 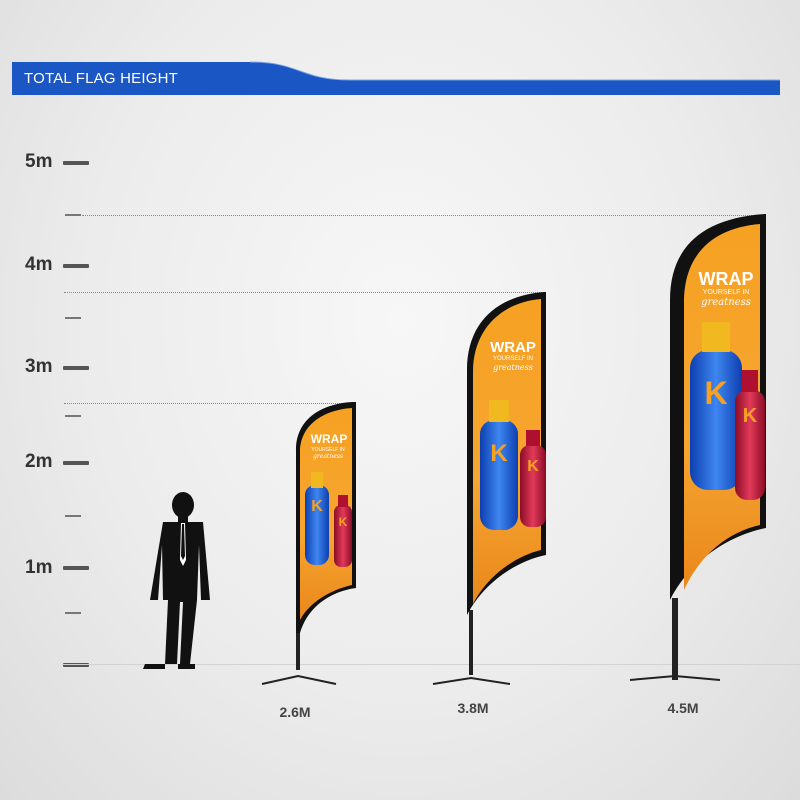 I want to click on scale-label-2m: 2m, so click(x=39, y=461).